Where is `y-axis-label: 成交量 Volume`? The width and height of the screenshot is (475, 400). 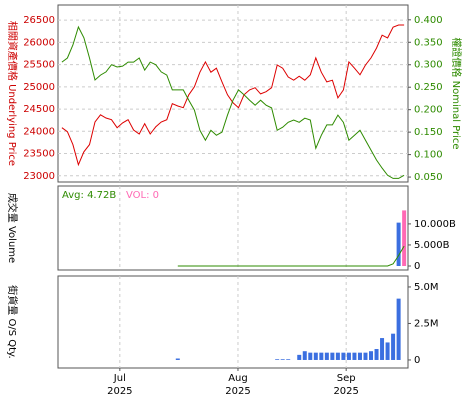
y-axis-label: 成交量 Volume is located at coordinates (12, 228).